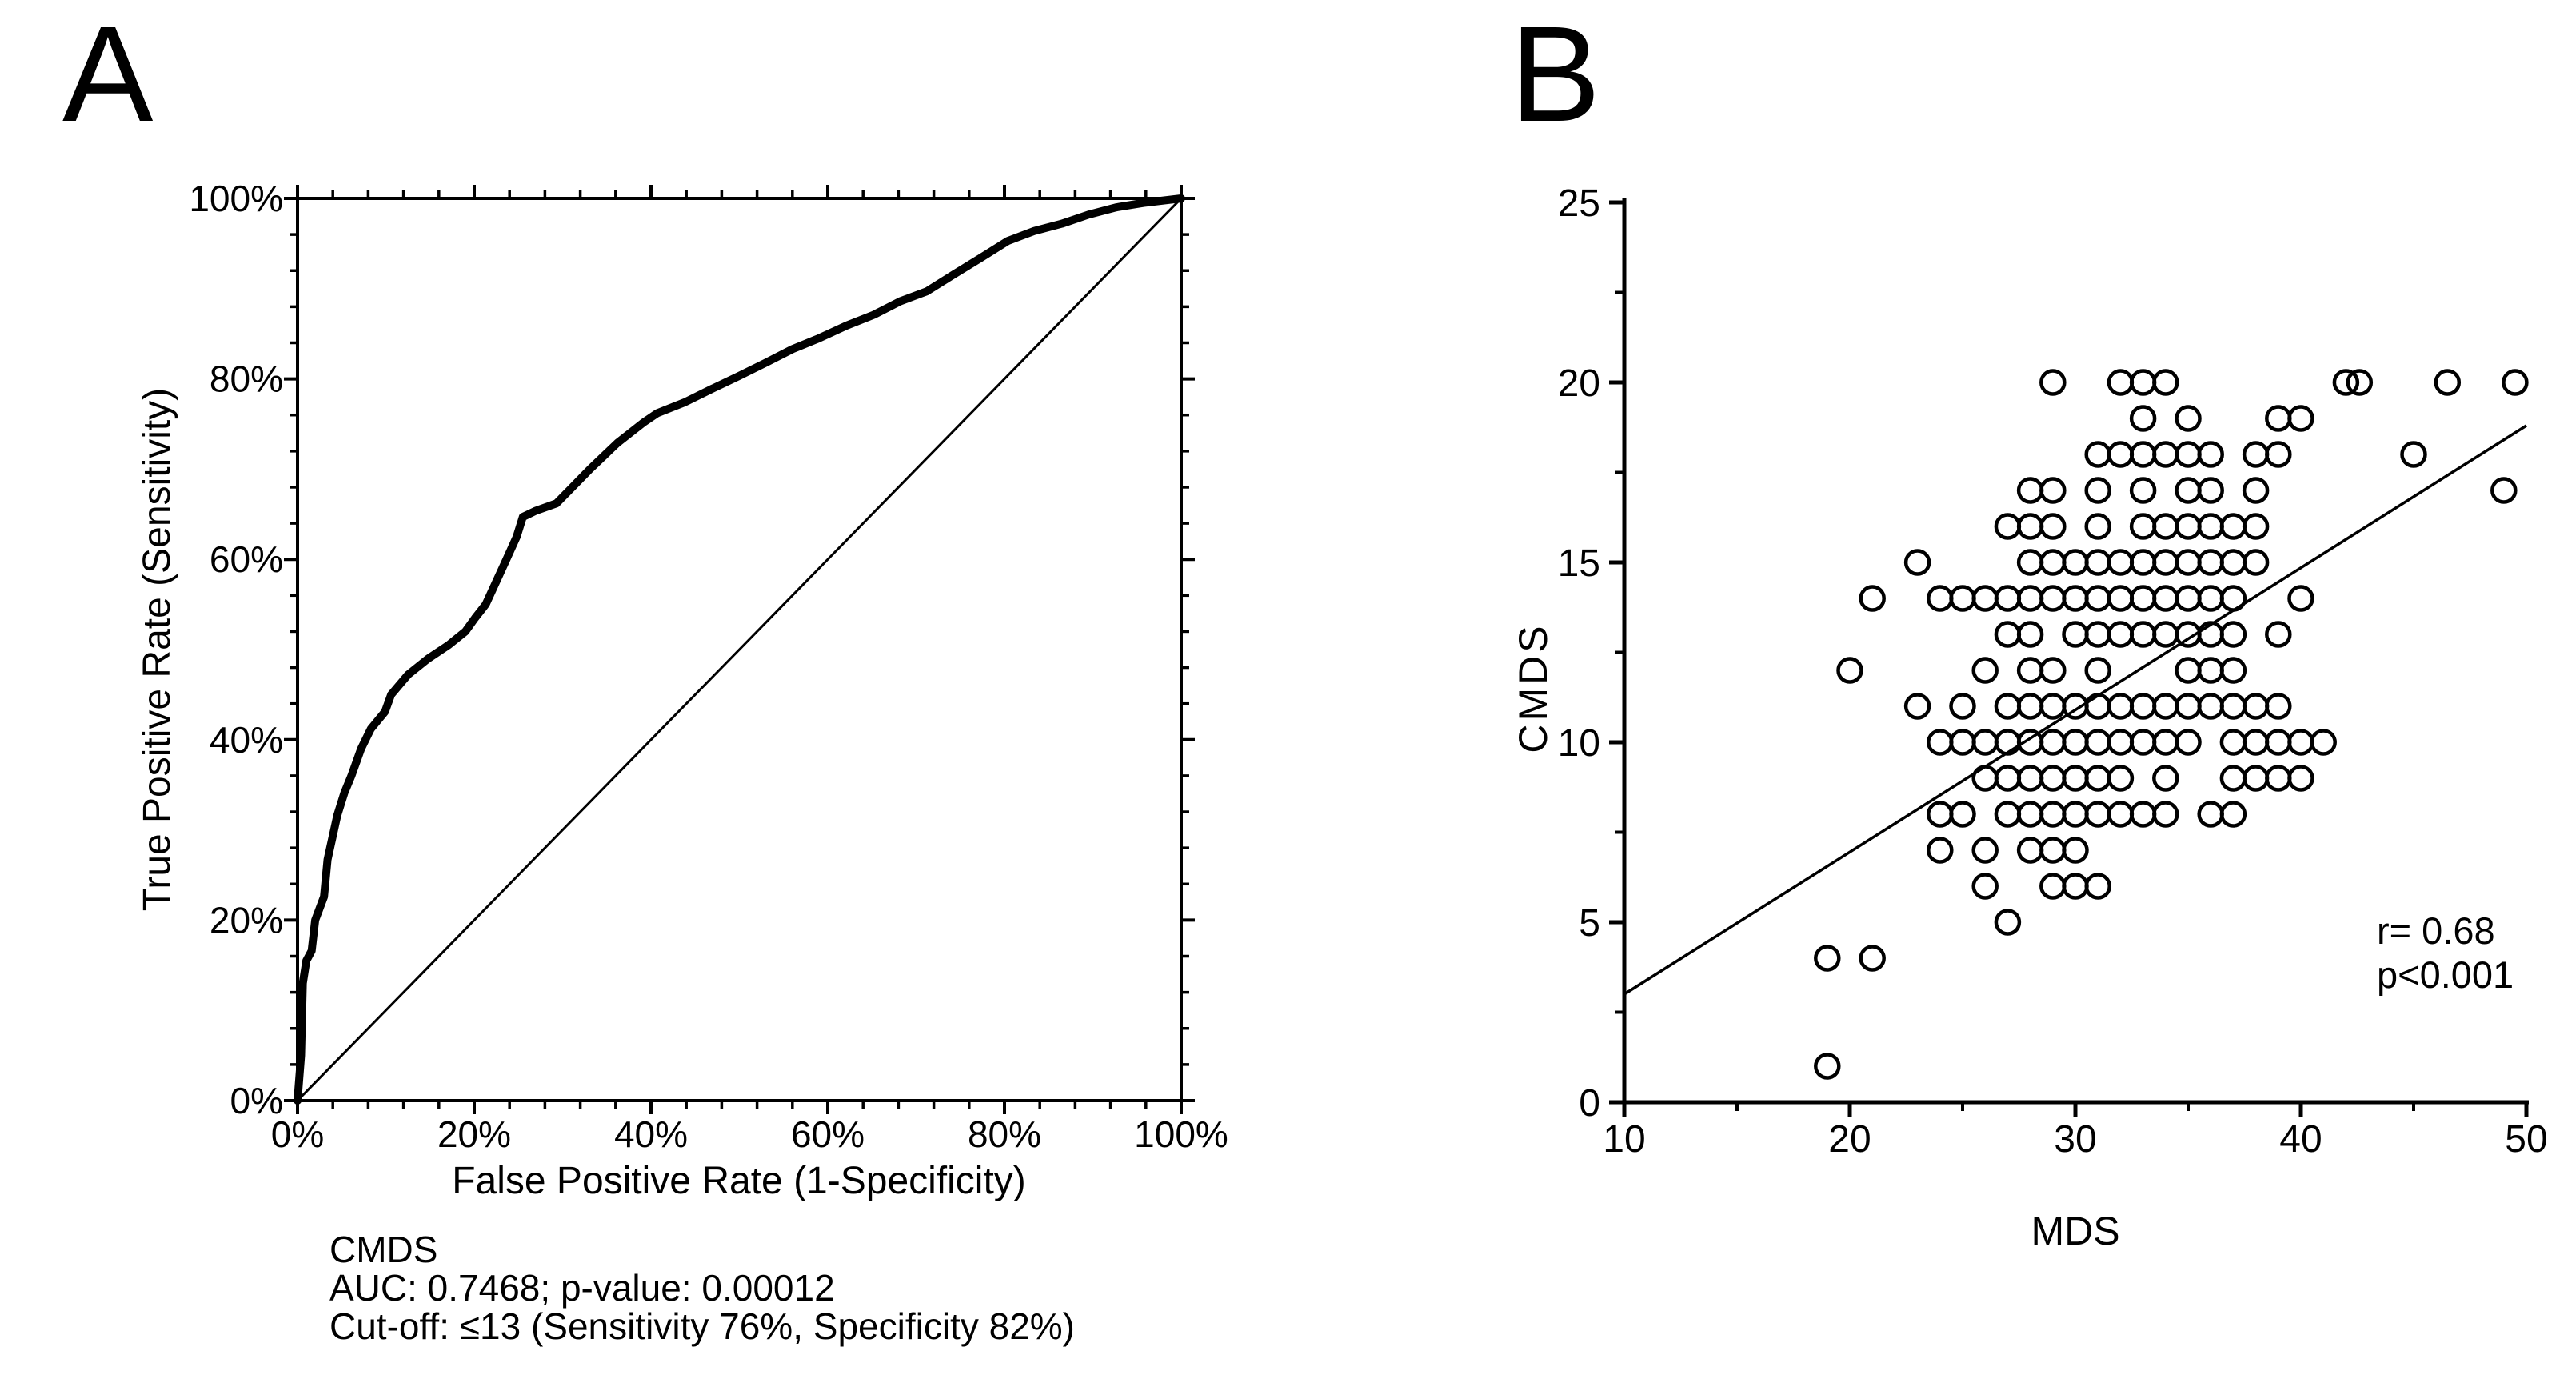  Describe the element at coordinates (1579, 203) in the screenshot. I see `b-y-tick-label: 25` at that location.